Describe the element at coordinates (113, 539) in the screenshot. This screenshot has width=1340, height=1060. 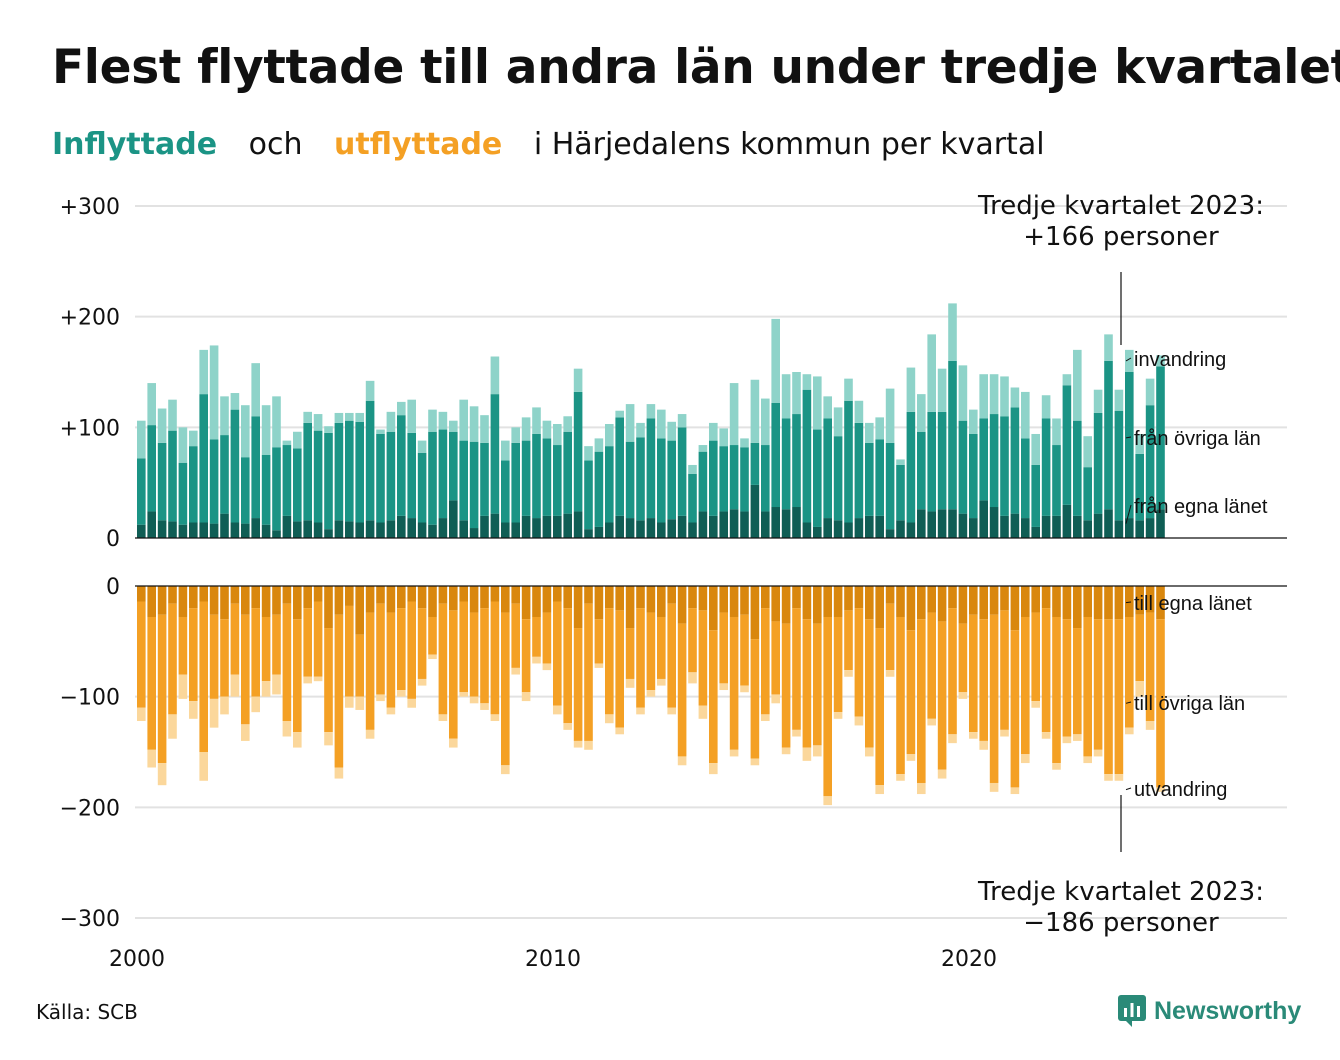
I see `y-tick-label-top: 0` at that location.